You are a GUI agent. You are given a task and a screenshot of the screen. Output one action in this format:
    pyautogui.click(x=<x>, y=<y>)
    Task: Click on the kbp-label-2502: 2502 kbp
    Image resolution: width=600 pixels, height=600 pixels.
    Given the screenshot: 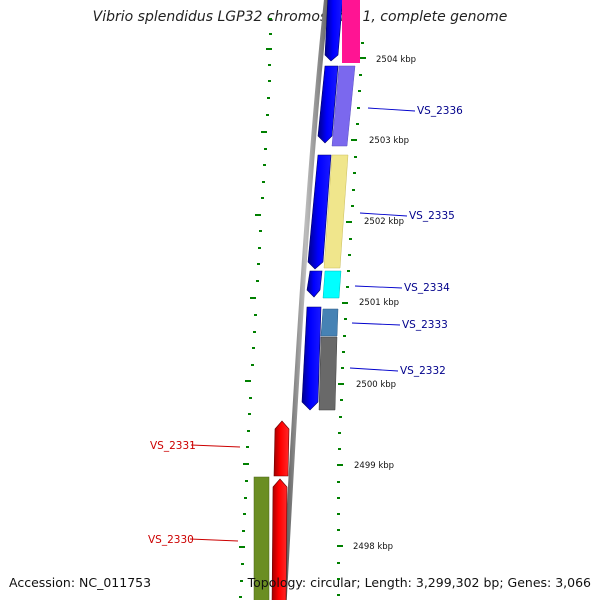 What is the action you would take?
    pyautogui.click(x=384, y=222)
    